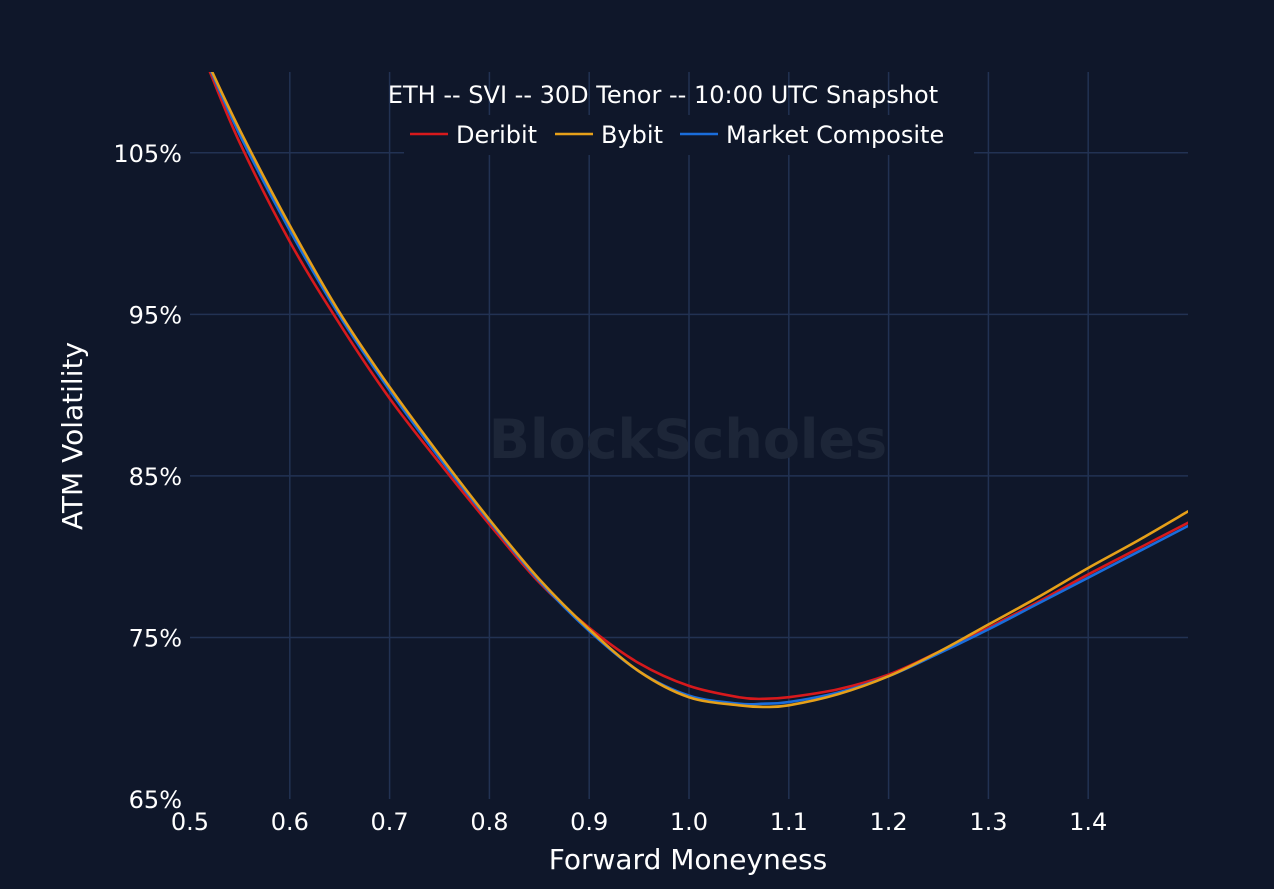 Image resolution: width=1274 pixels, height=889 pixels. I want to click on y-axis-title: ATM Volatility, so click(72, 436).